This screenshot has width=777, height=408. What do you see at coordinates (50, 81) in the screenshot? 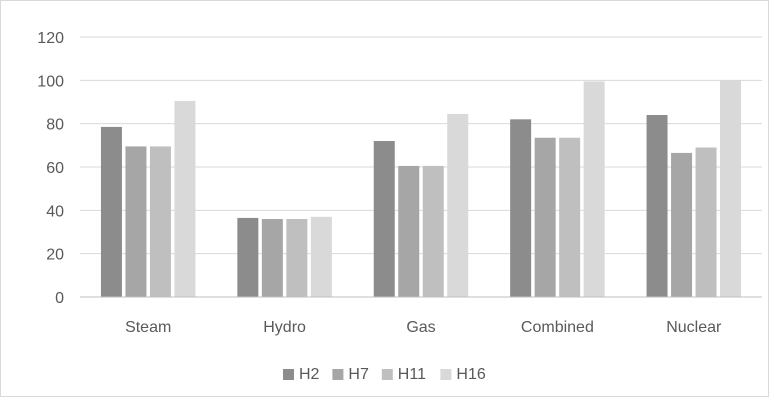
I see `y-tick-label: 100` at bounding box center [50, 81].